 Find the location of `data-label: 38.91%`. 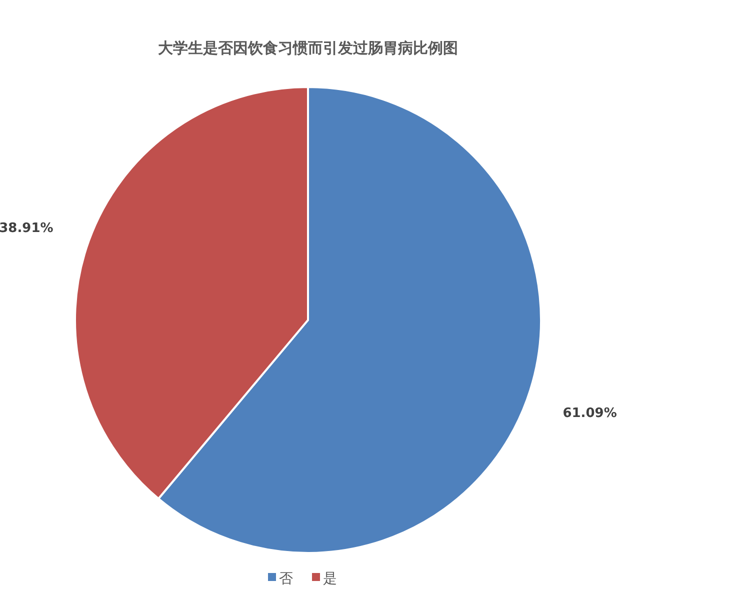

data-label: 38.91% is located at coordinates (27, 228).